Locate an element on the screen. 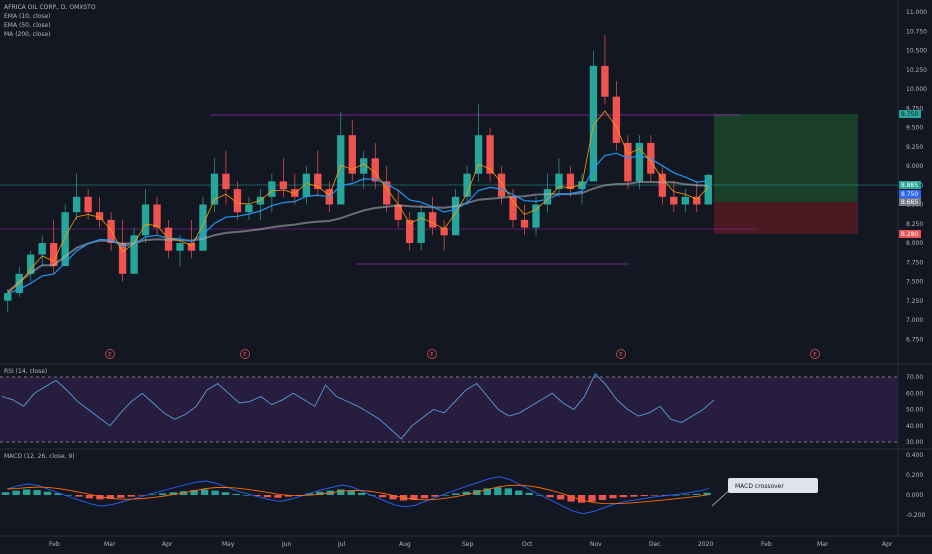 This screenshot has height=554, width=932. rsi-axis-label: 70.00 is located at coordinates (914, 377).